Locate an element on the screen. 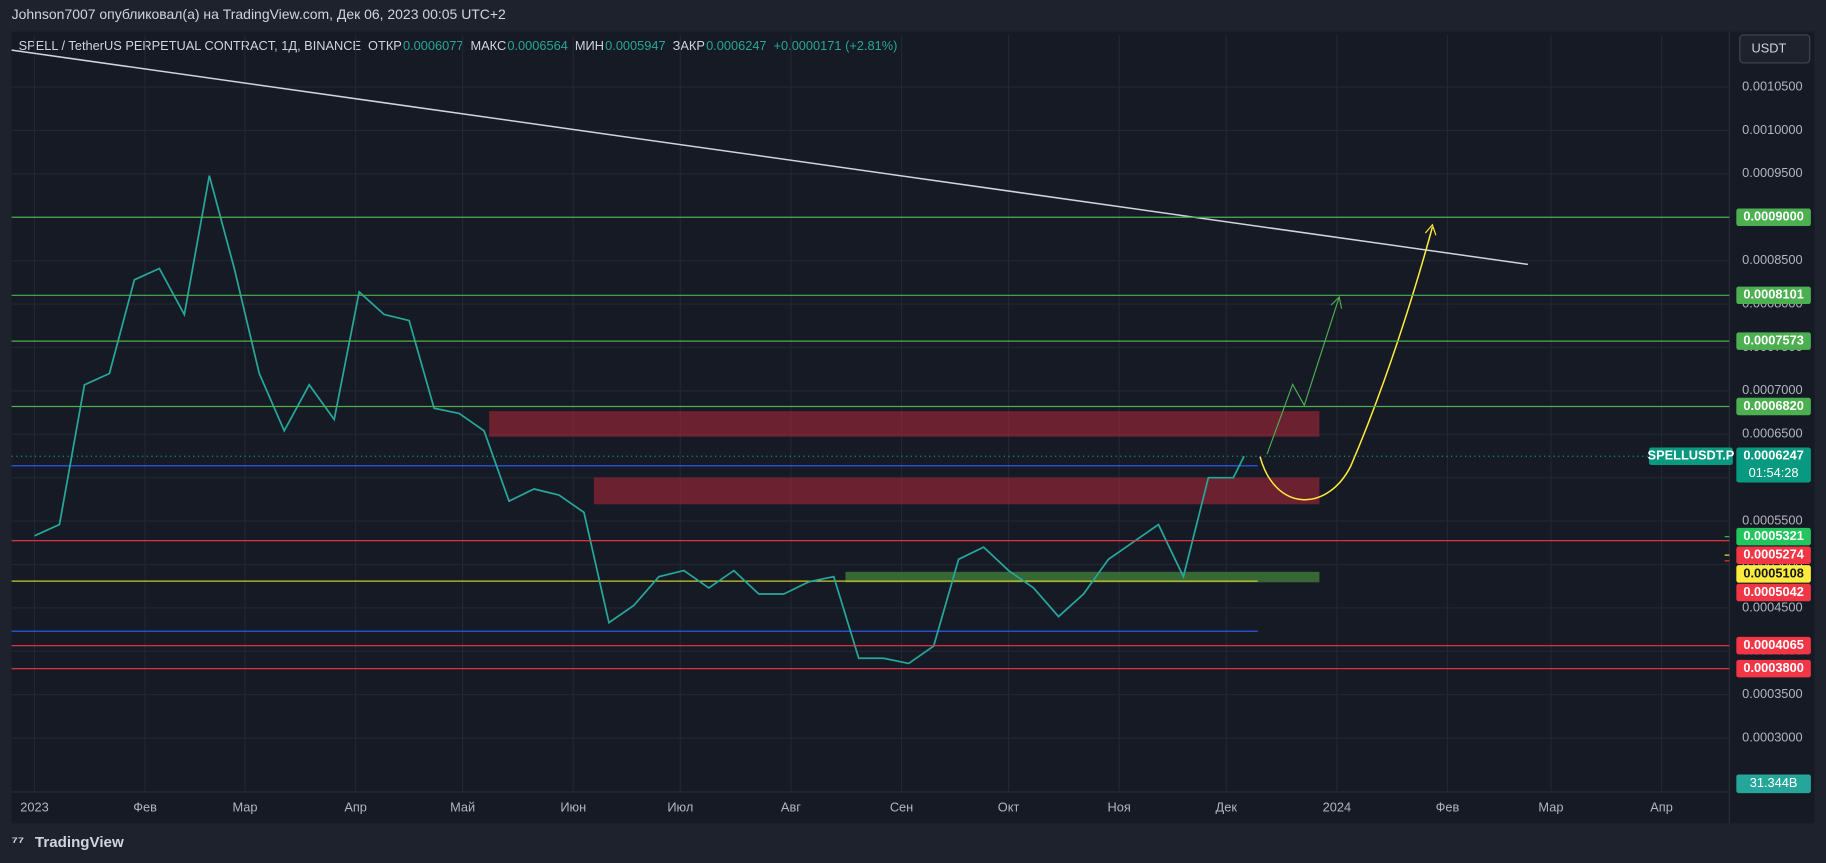 This screenshot has height=863, width=1826. logo-mark: ⁷⁷ is located at coordinates (18, 842).